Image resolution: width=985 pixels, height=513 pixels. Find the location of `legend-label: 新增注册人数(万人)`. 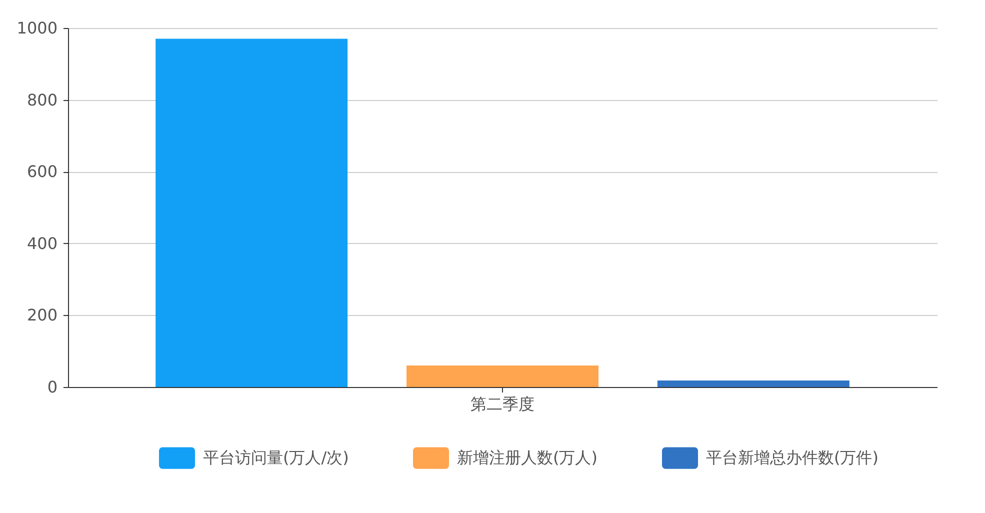

legend-label: 新增注册人数(万人) is located at coordinates (527, 458).